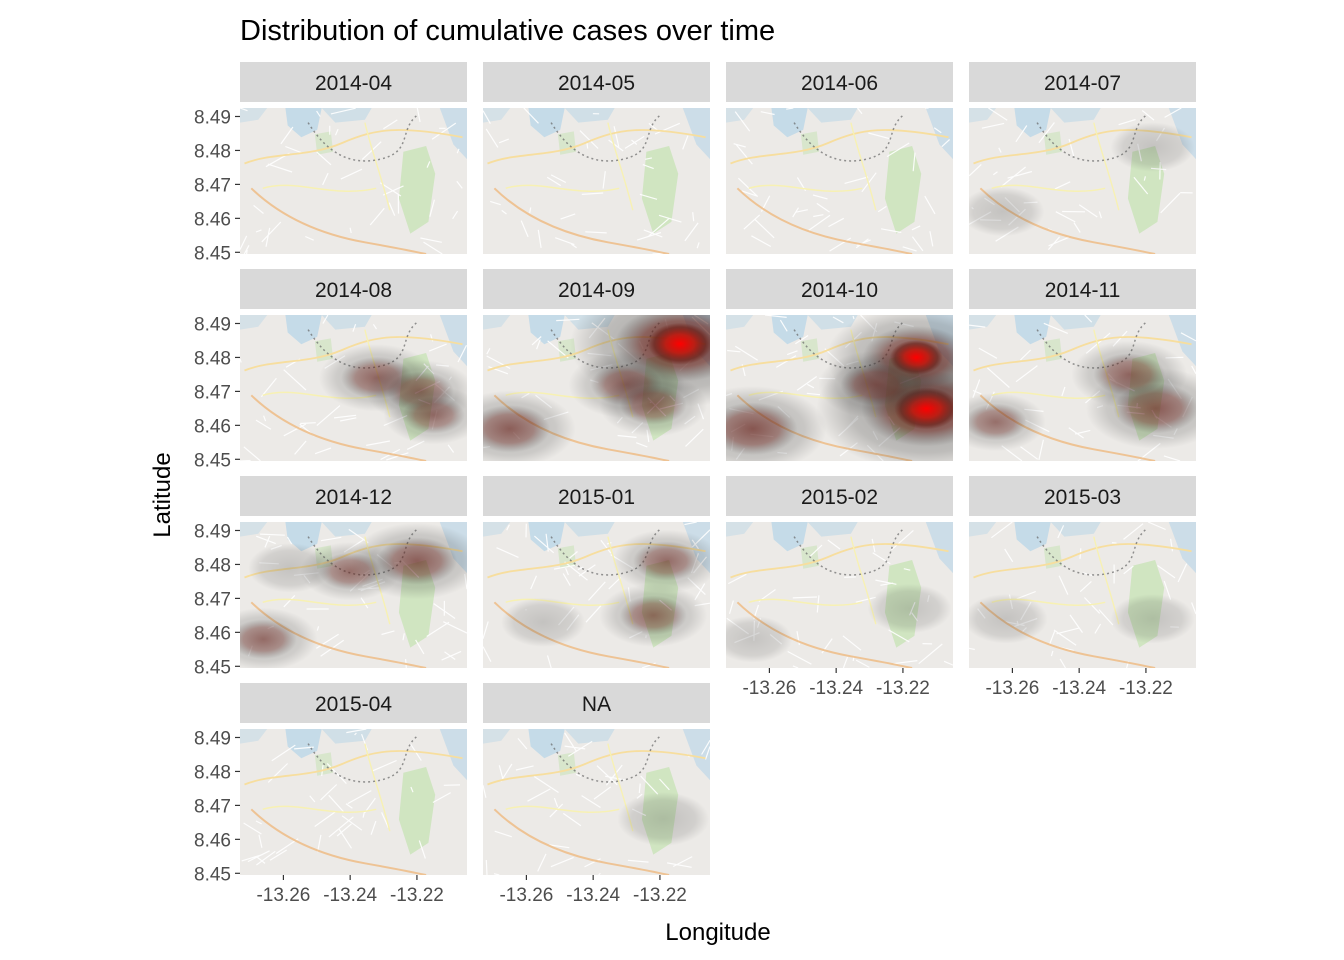  What do you see at coordinates (1083, 290) in the screenshot?
I see `facet-strip-label: 2014-11` at bounding box center [1083, 290].